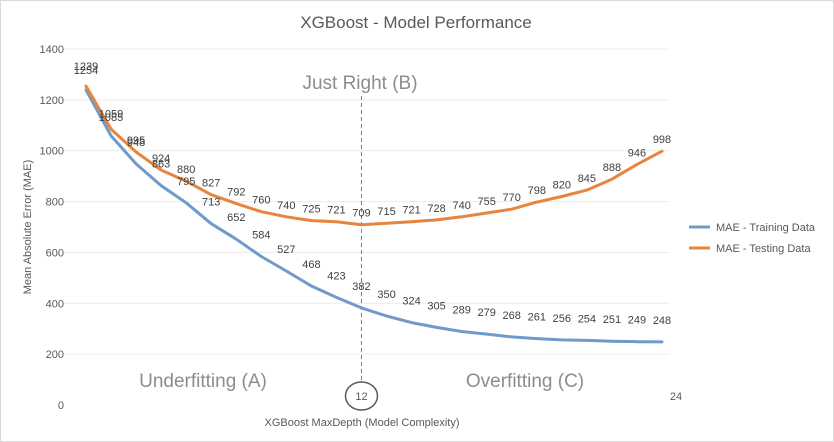 The width and height of the screenshot is (834, 442). Describe the element at coordinates (411, 302) in the screenshot. I see `data-label-training: 324` at that location.